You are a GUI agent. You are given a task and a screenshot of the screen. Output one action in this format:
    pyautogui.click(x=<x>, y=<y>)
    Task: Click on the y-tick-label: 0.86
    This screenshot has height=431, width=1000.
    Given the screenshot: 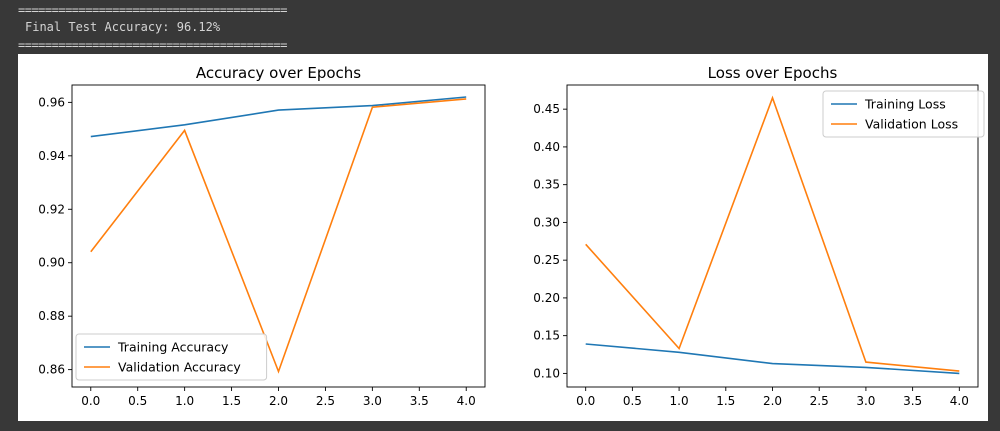 What is the action you would take?
    pyautogui.click(x=51, y=370)
    